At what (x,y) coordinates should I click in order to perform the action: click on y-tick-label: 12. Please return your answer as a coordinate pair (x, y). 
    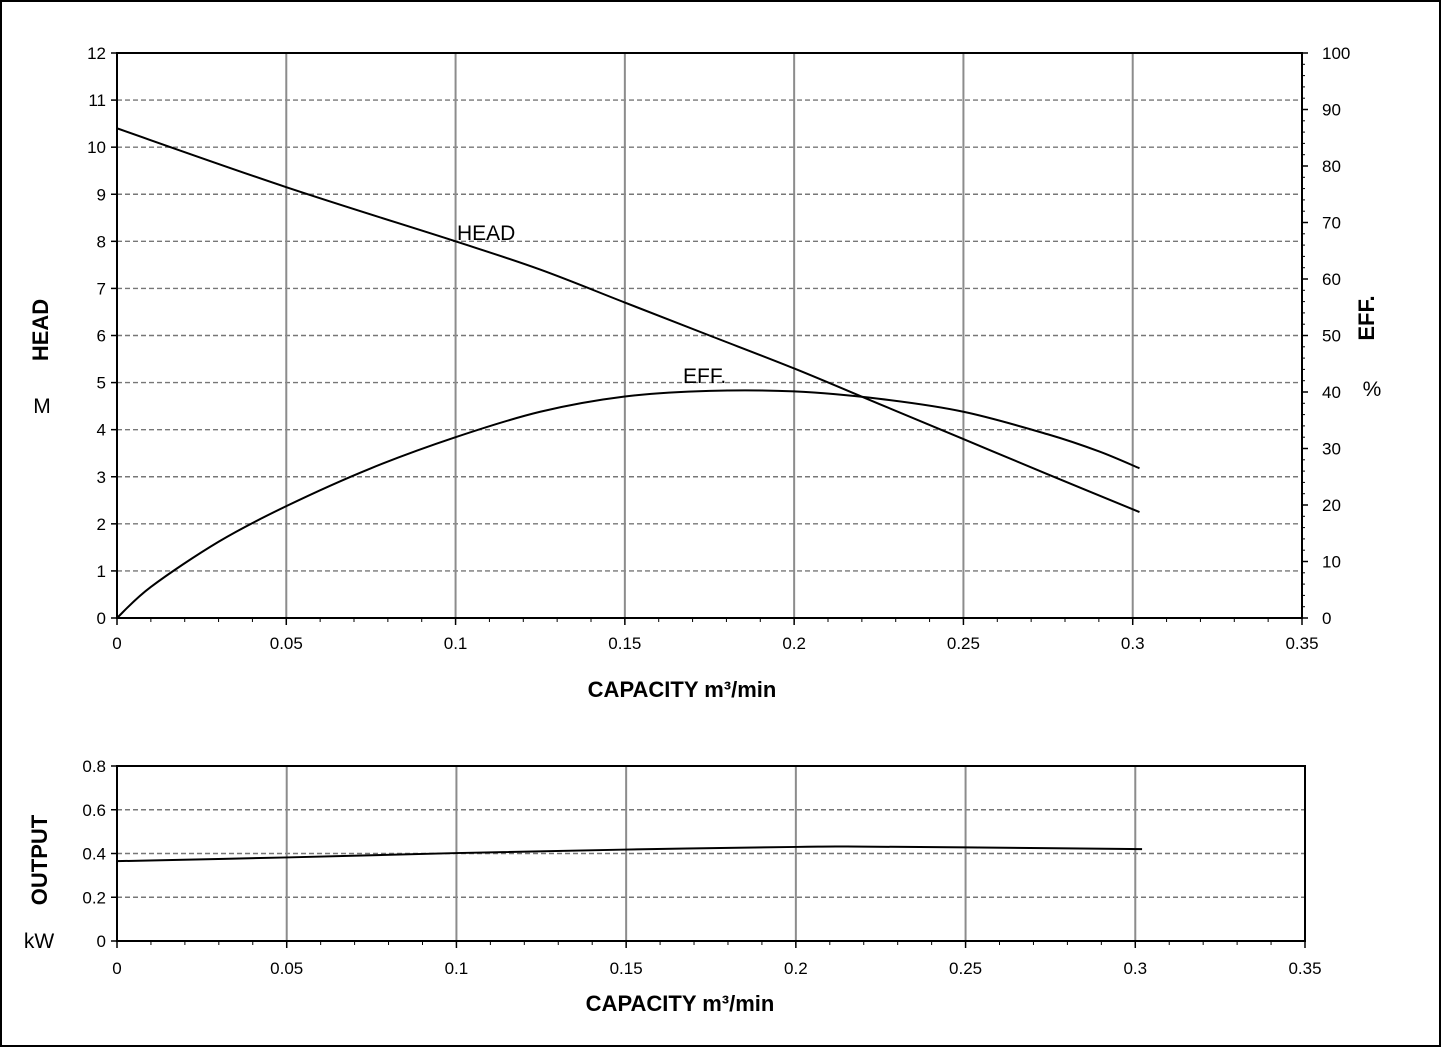
    Looking at the image, I should click on (96, 53).